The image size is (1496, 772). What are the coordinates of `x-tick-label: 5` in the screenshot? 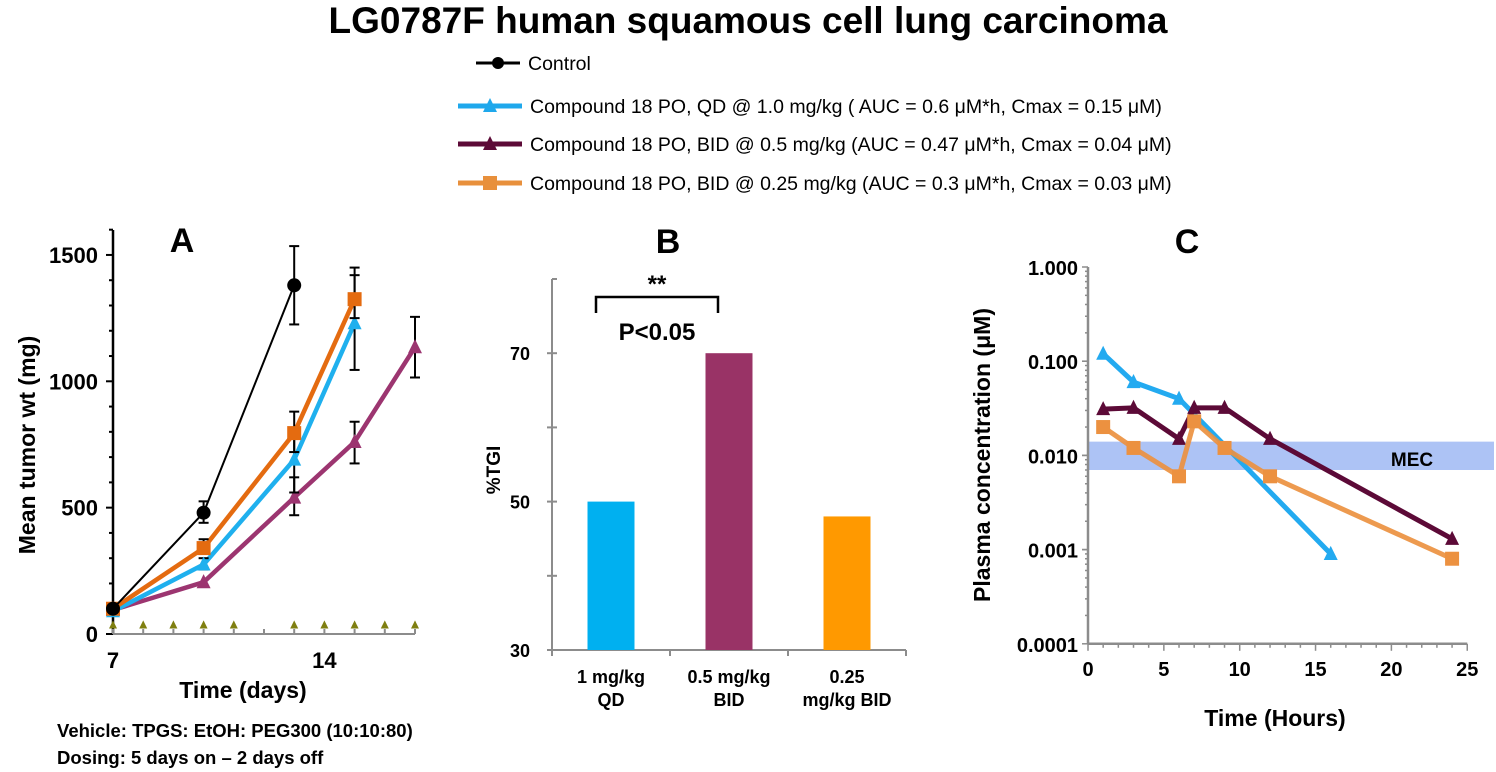 It's located at (1163, 670).